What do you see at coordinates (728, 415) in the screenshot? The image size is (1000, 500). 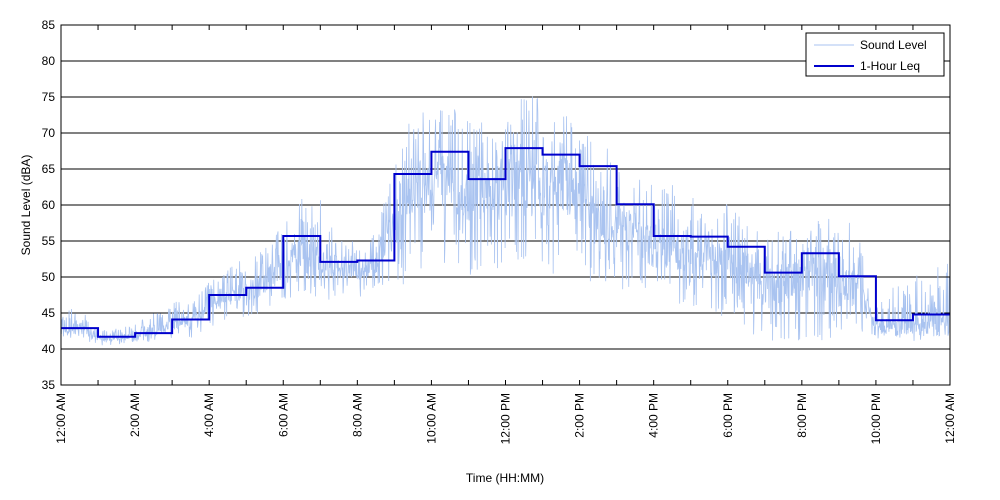 I see `x-tick-label: 6:00 PM` at bounding box center [728, 415].